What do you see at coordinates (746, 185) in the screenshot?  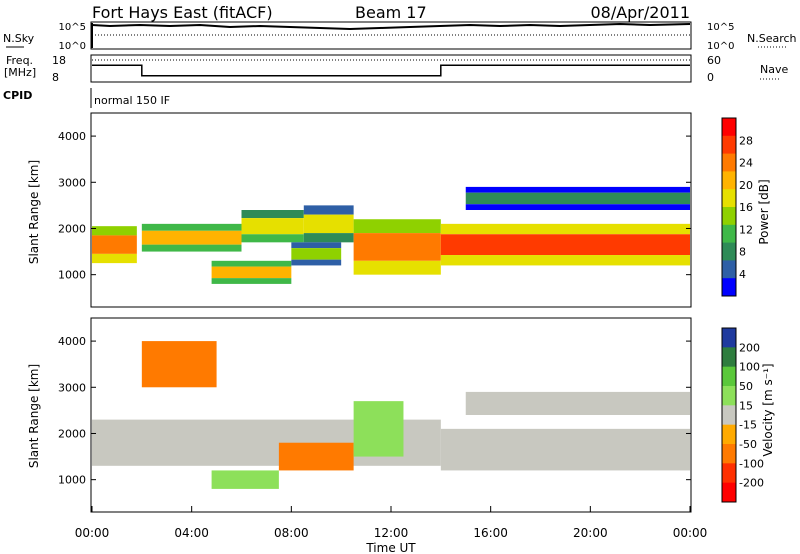 I see `power-colorbar-tick: 20` at bounding box center [746, 185].